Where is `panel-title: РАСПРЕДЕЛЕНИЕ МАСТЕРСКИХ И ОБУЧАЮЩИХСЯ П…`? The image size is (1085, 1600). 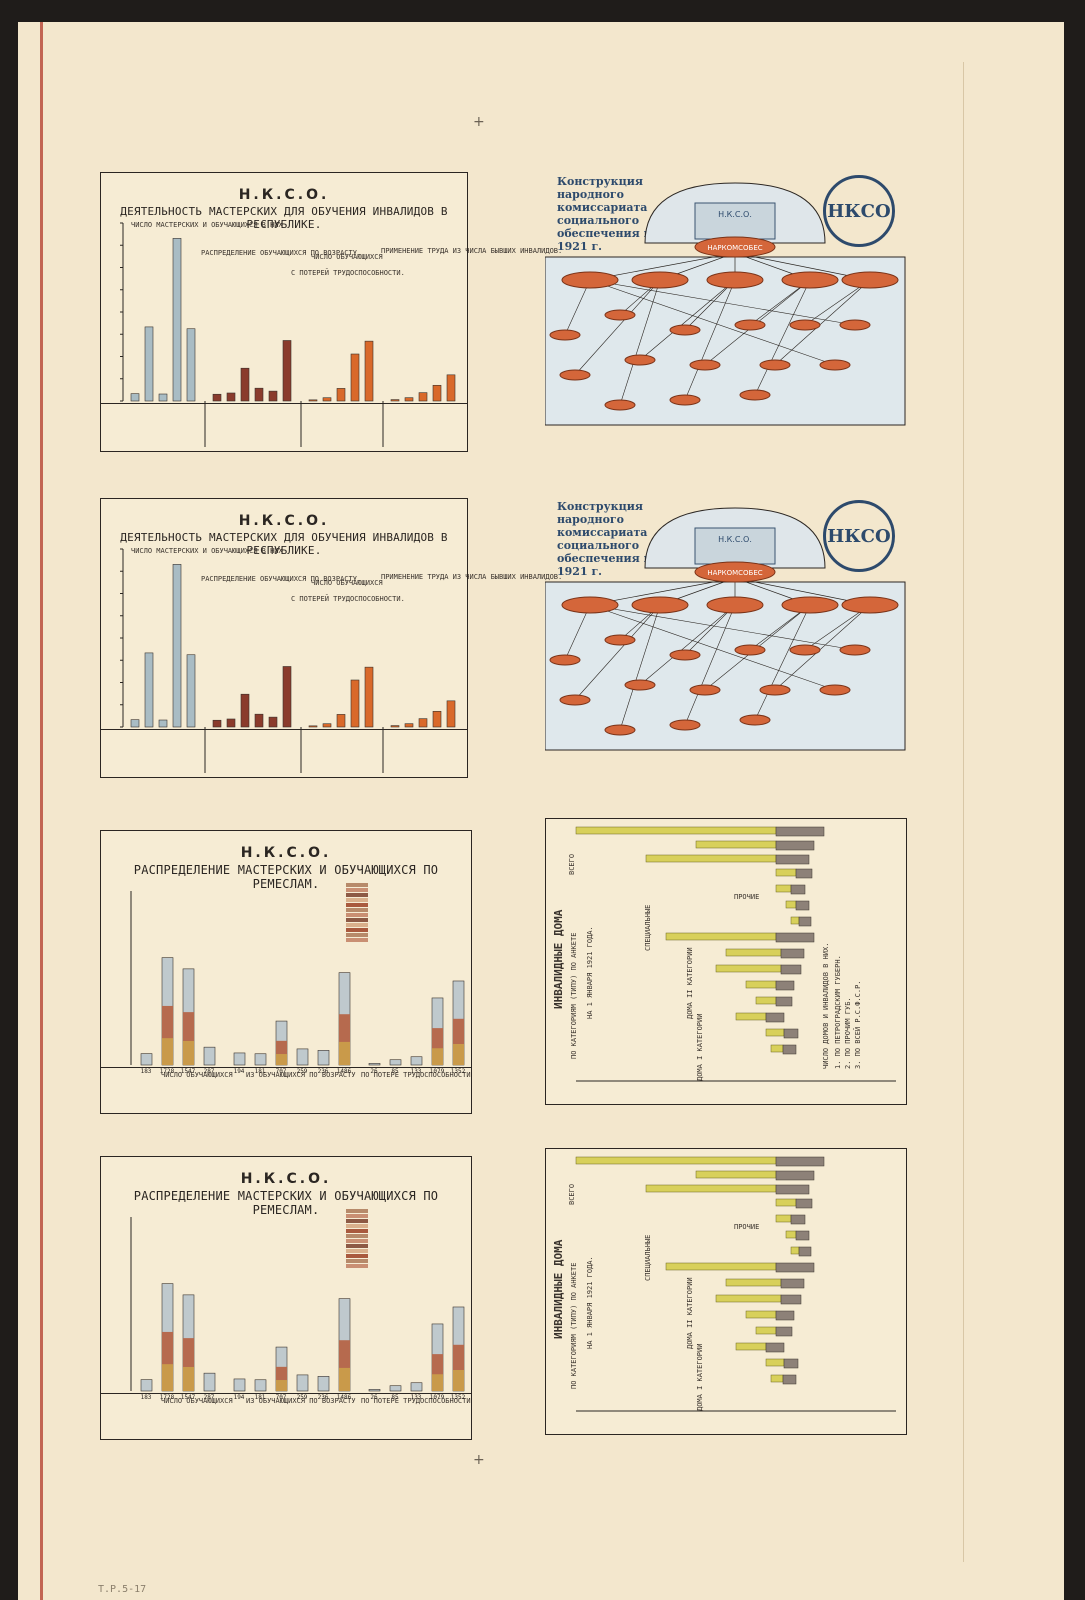
panel-title: РАСПРЕДЕЛЕНИЕ МАСТЕРСКИХ И ОБУЧАЮЩИХСЯ П… is located at coordinates (286, 1203).